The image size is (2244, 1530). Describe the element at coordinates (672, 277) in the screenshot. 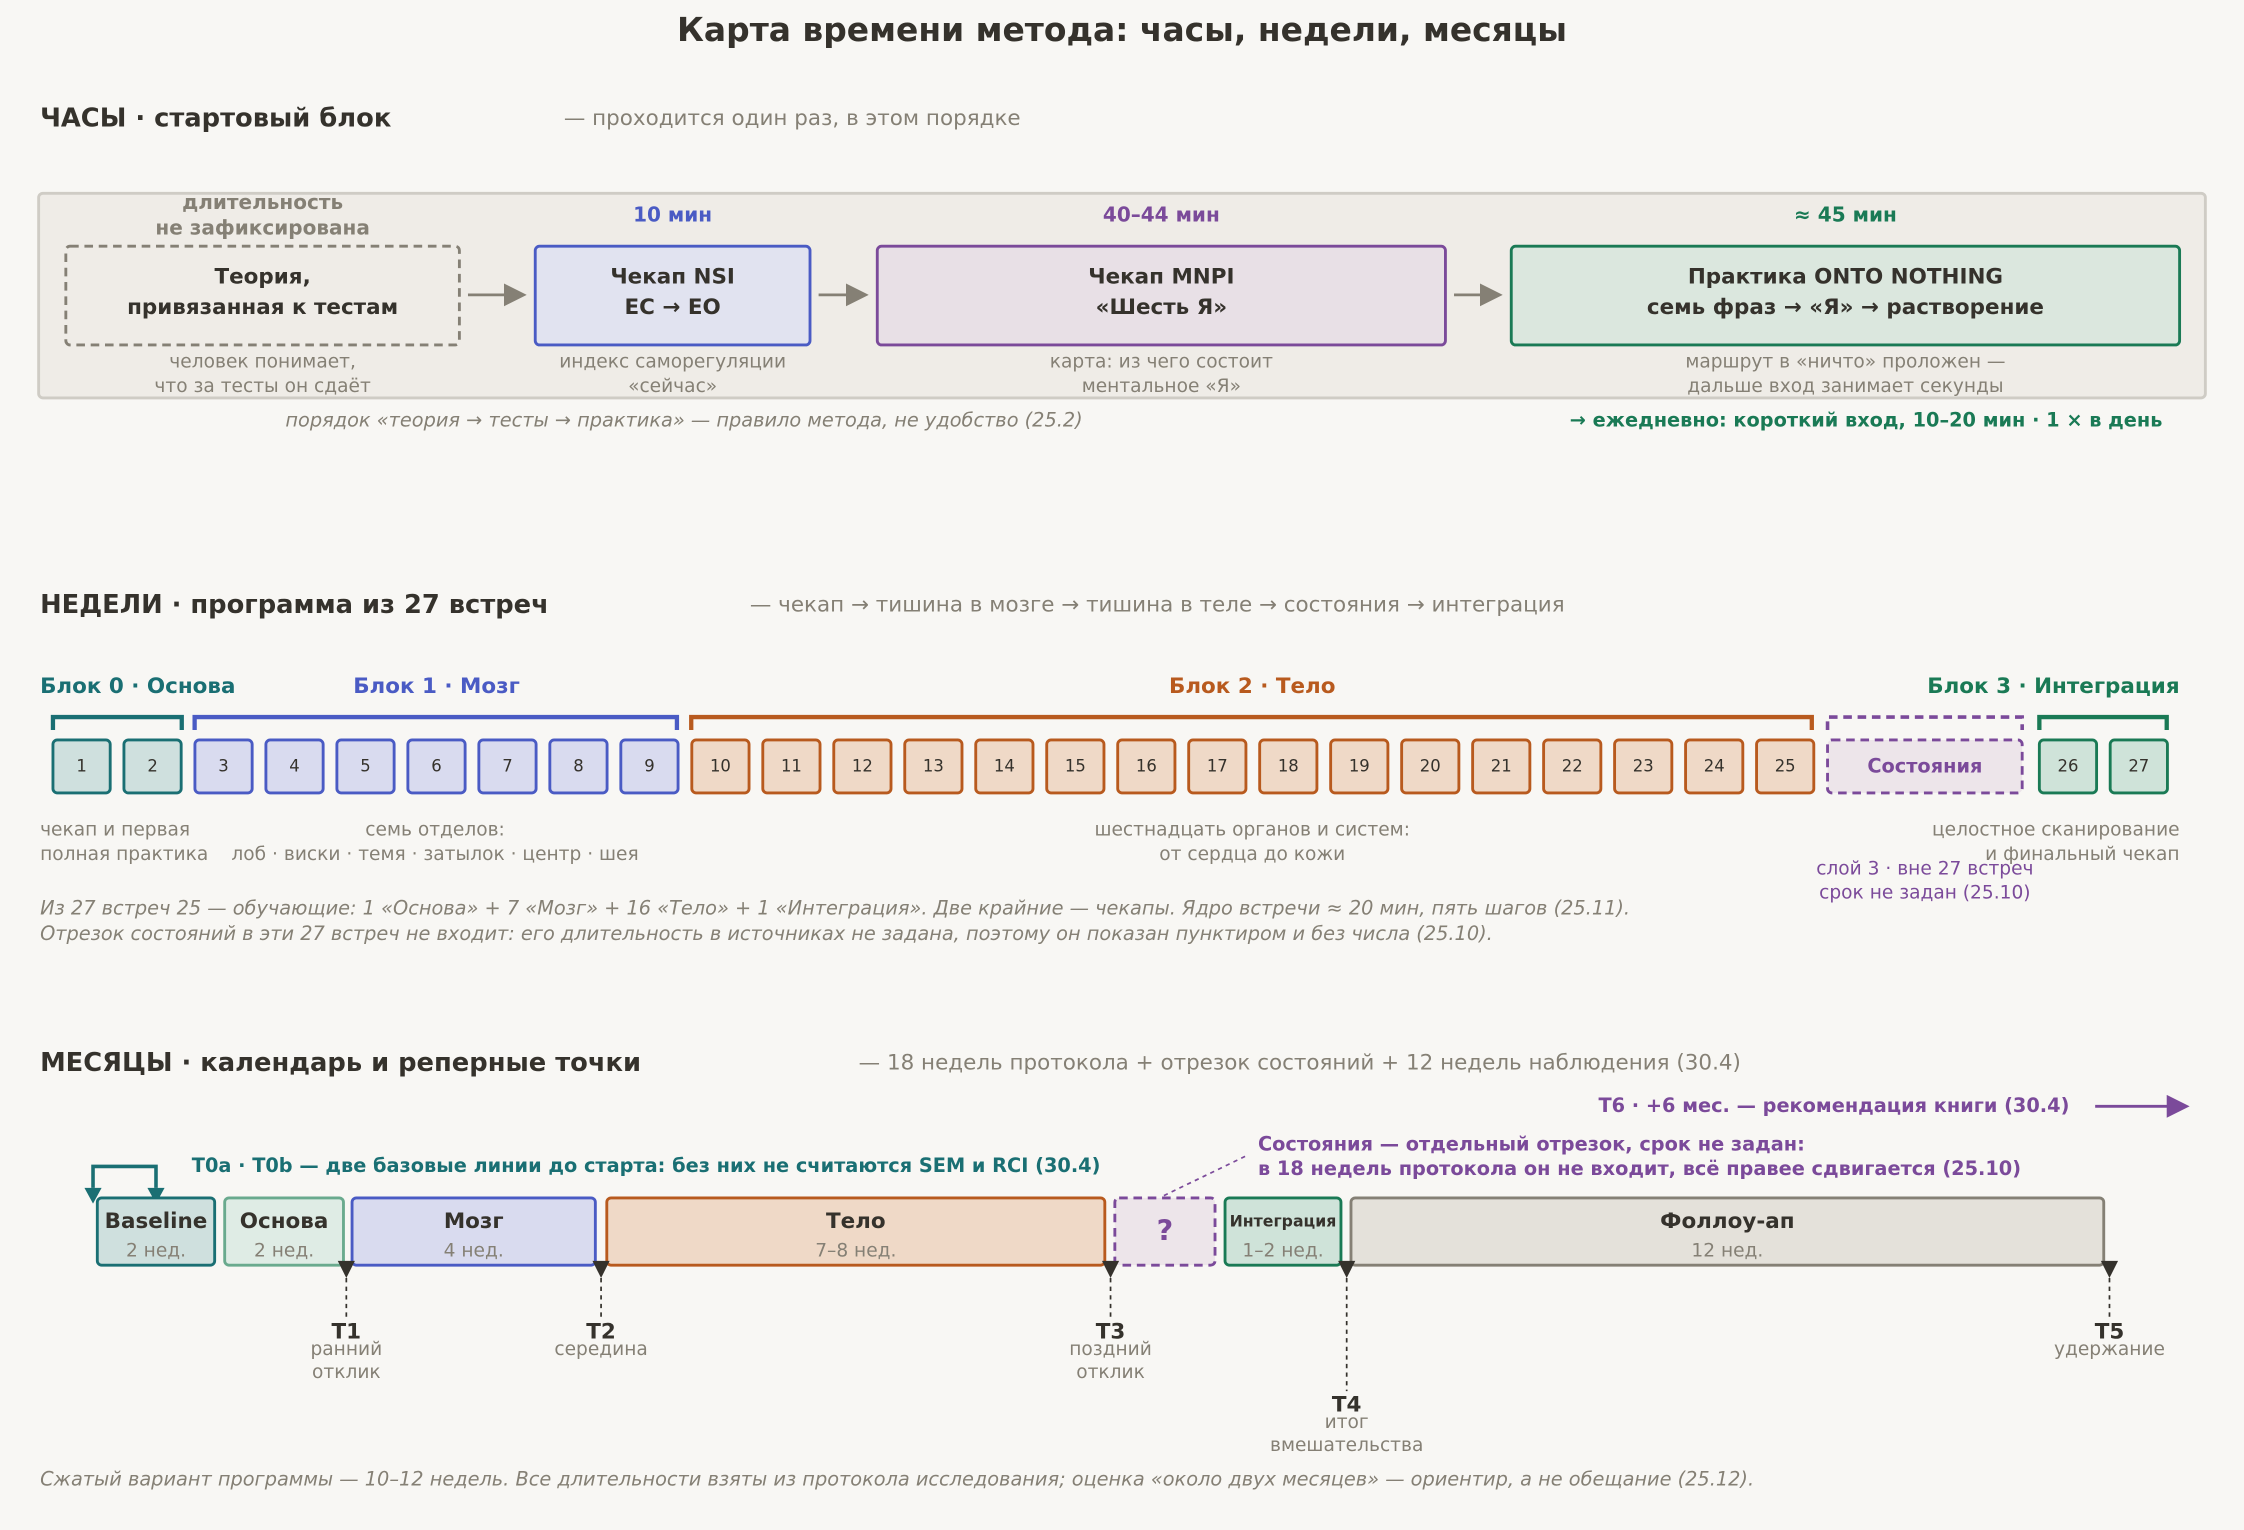

I see `step-label: Чекап NSI` at that location.